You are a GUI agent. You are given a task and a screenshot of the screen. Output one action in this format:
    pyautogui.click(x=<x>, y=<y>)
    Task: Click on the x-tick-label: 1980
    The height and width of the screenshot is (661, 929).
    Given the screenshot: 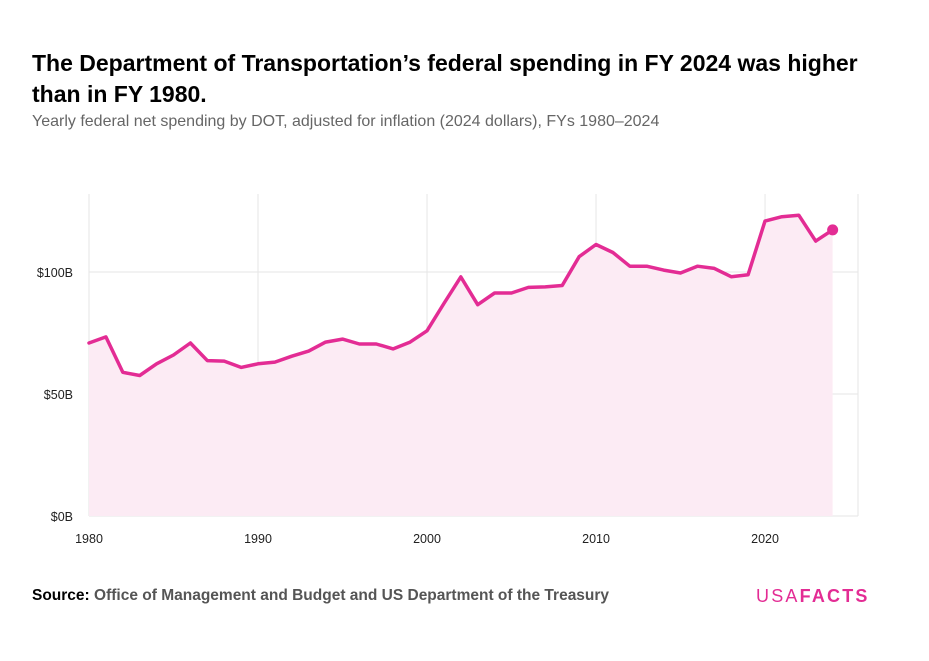 What is the action you would take?
    pyautogui.click(x=89, y=539)
    